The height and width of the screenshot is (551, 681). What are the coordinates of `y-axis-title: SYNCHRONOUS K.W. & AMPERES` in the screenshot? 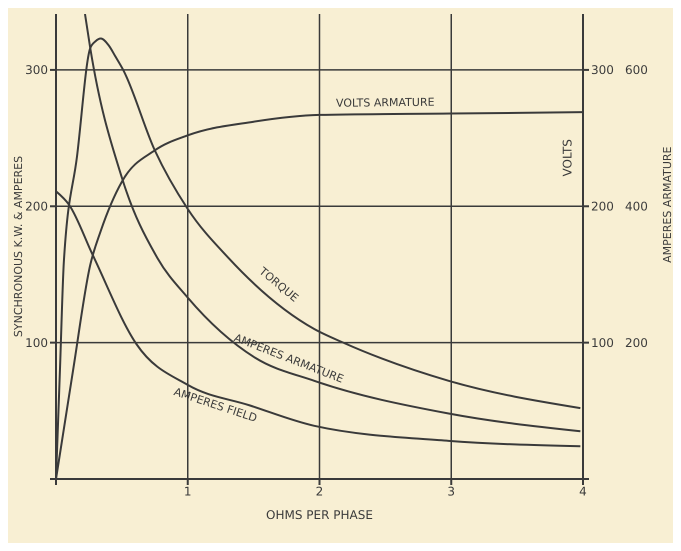 It's located at (18, 247).